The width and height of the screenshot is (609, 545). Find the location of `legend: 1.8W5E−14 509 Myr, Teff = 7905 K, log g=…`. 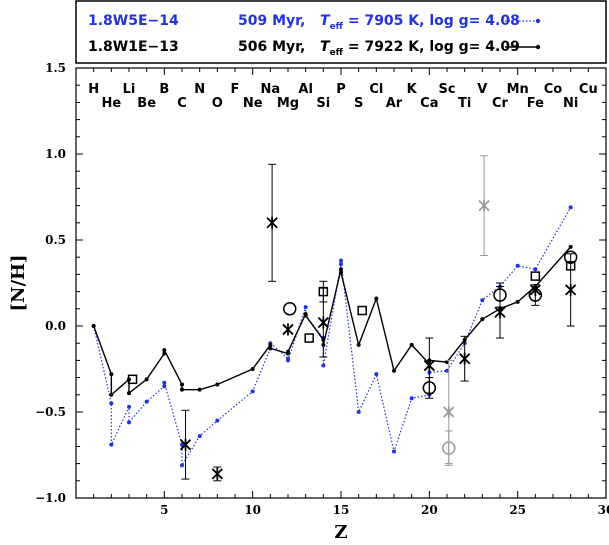

legend: 1.8W5E−14 509 Myr, Teff = 7905 K, log g=… is located at coordinates (341, 32).